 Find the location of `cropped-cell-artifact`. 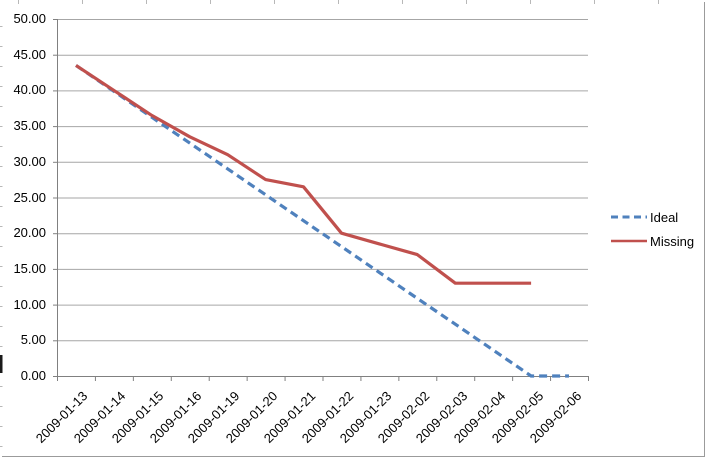

cropped-cell-artifact is located at coordinates (1, 364).